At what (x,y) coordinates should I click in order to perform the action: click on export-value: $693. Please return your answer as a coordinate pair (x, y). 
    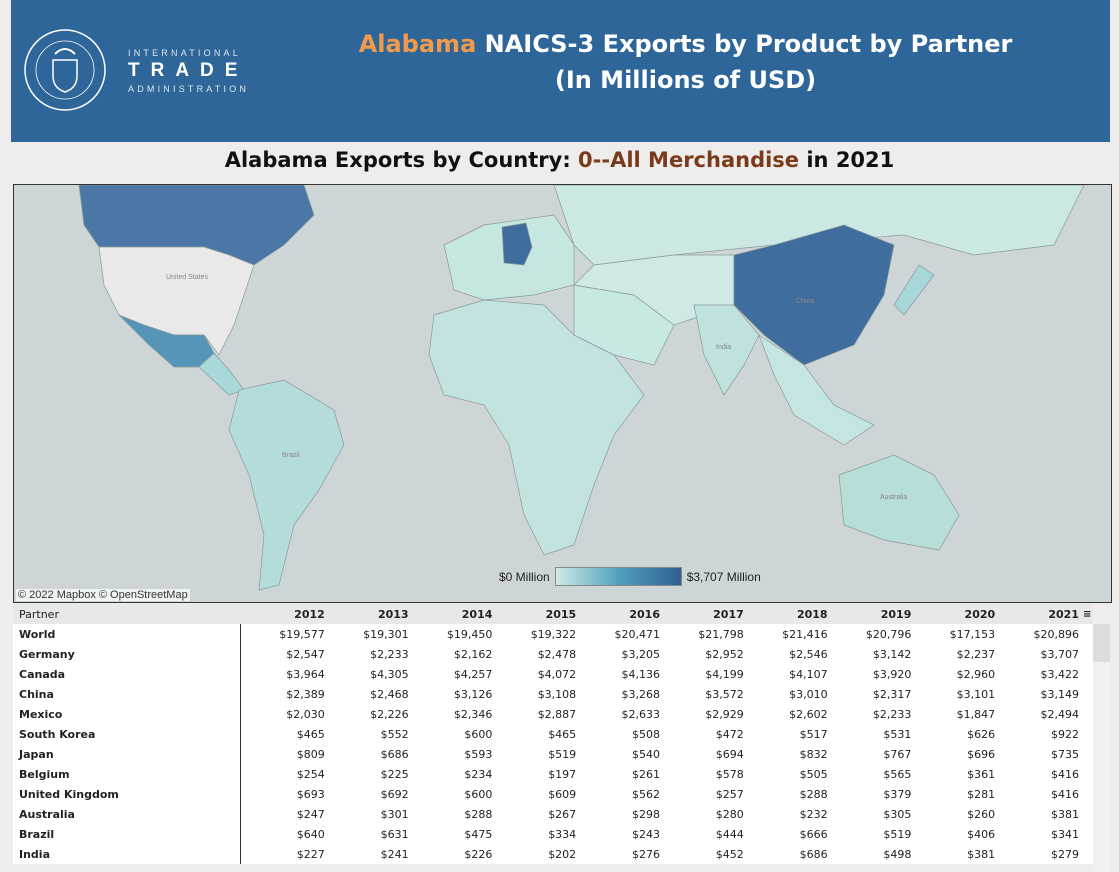
    Looking at the image, I should click on (310, 794).